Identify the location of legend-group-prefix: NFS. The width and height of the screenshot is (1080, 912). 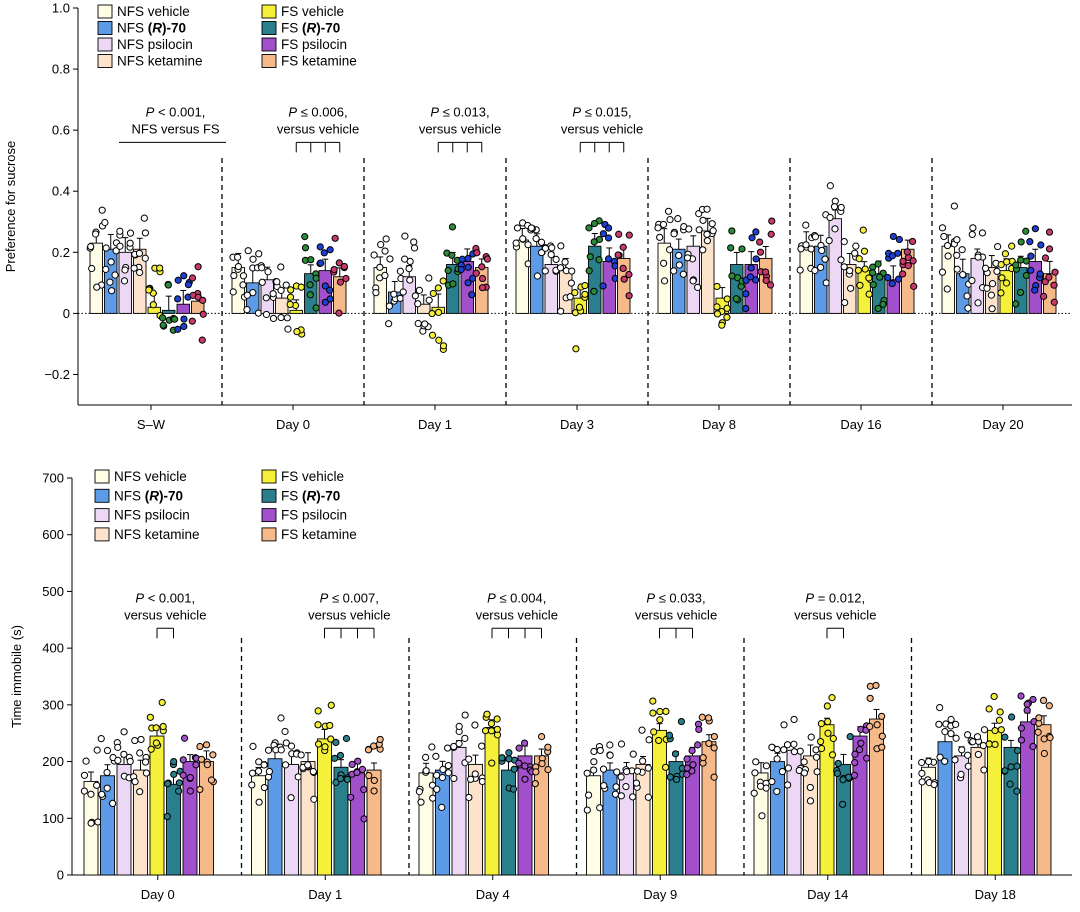
(132, 28).